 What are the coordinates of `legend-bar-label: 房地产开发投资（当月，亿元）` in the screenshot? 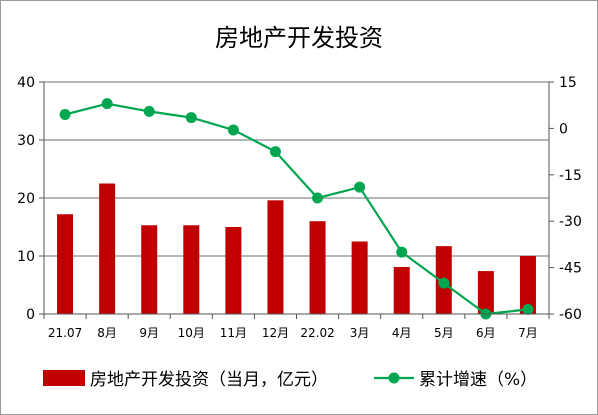 It's located at (209, 380).